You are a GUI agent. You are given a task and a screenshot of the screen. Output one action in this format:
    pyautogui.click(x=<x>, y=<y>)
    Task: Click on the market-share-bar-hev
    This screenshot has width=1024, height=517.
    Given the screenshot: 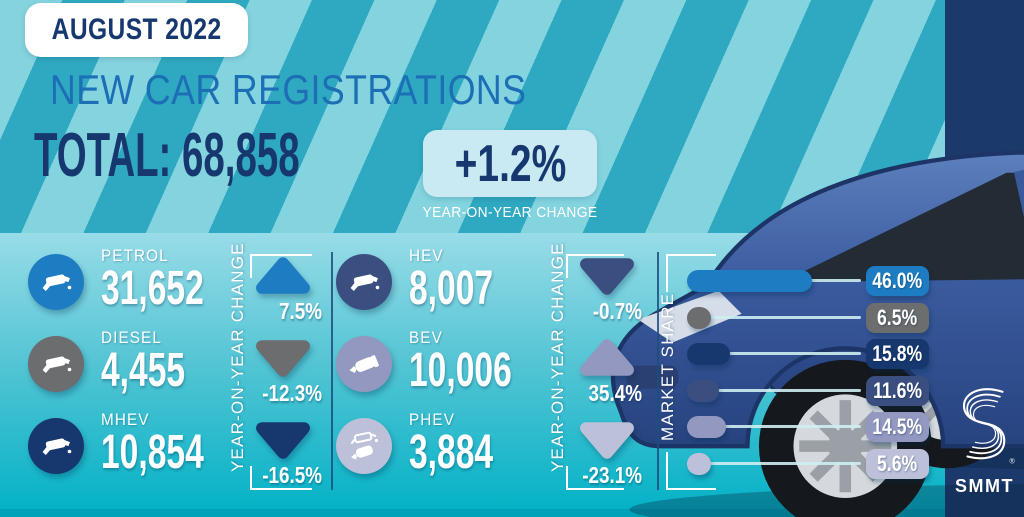 What is the action you would take?
    pyautogui.click(x=703, y=391)
    